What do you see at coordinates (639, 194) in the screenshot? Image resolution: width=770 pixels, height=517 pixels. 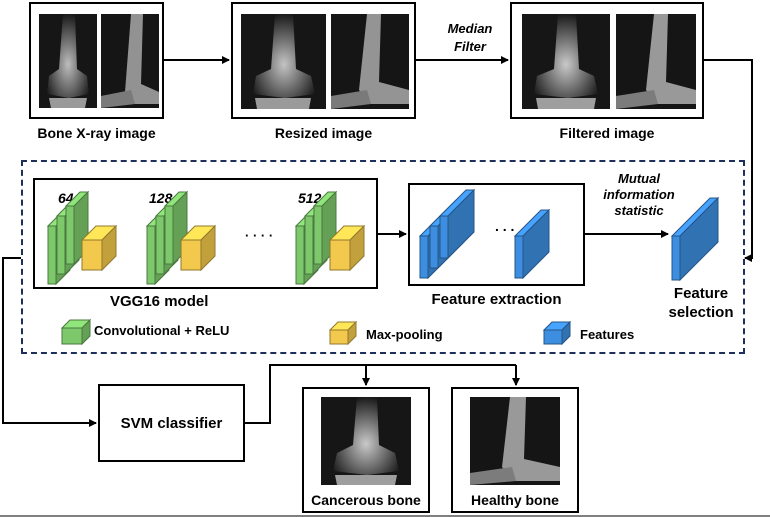 I see `mutual-information-label: Mutual information statistic` at bounding box center [639, 194].